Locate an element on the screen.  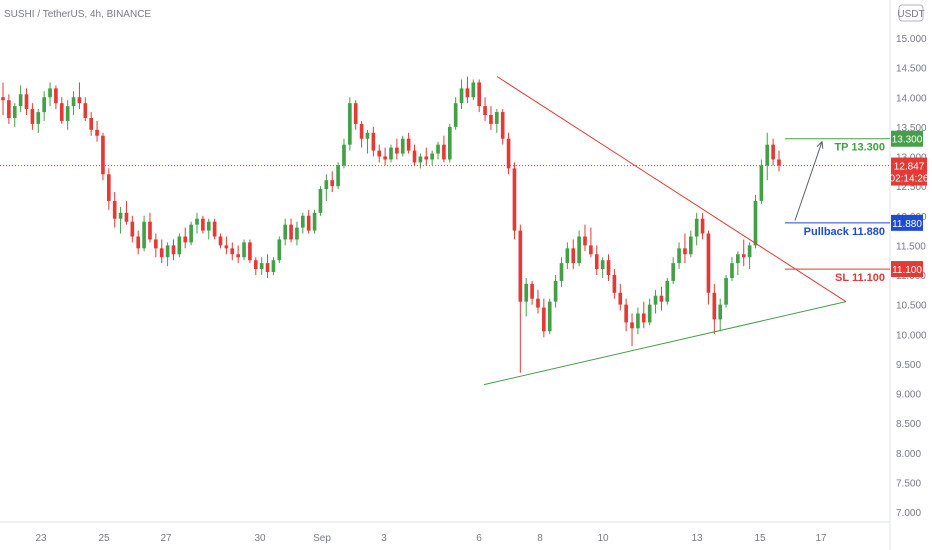
price-tick-label: 10.000 is located at coordinates (911, 335).